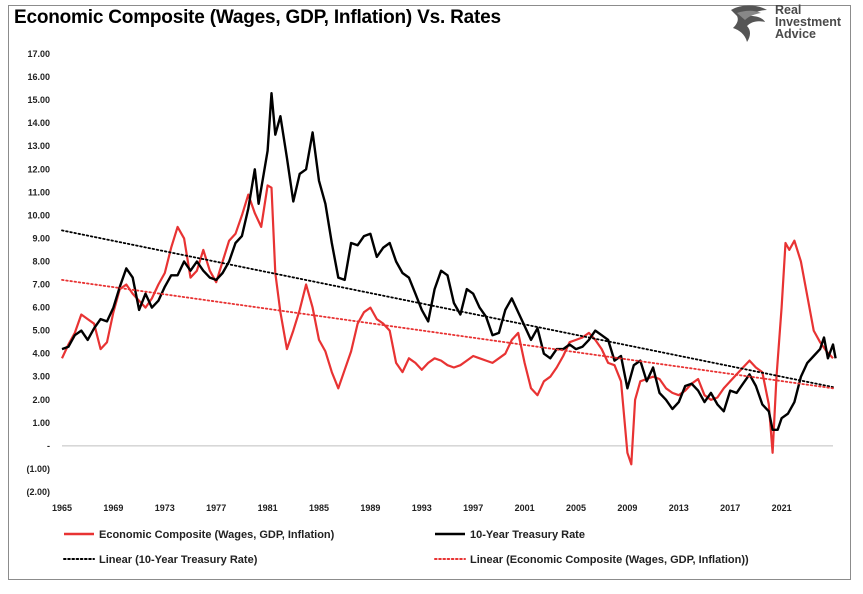 The height and width of the screenshot is (594, 863). Describe the element at coordinates (525, 508) in the screenshot. I see `x-tick-label: 2001` at that location.